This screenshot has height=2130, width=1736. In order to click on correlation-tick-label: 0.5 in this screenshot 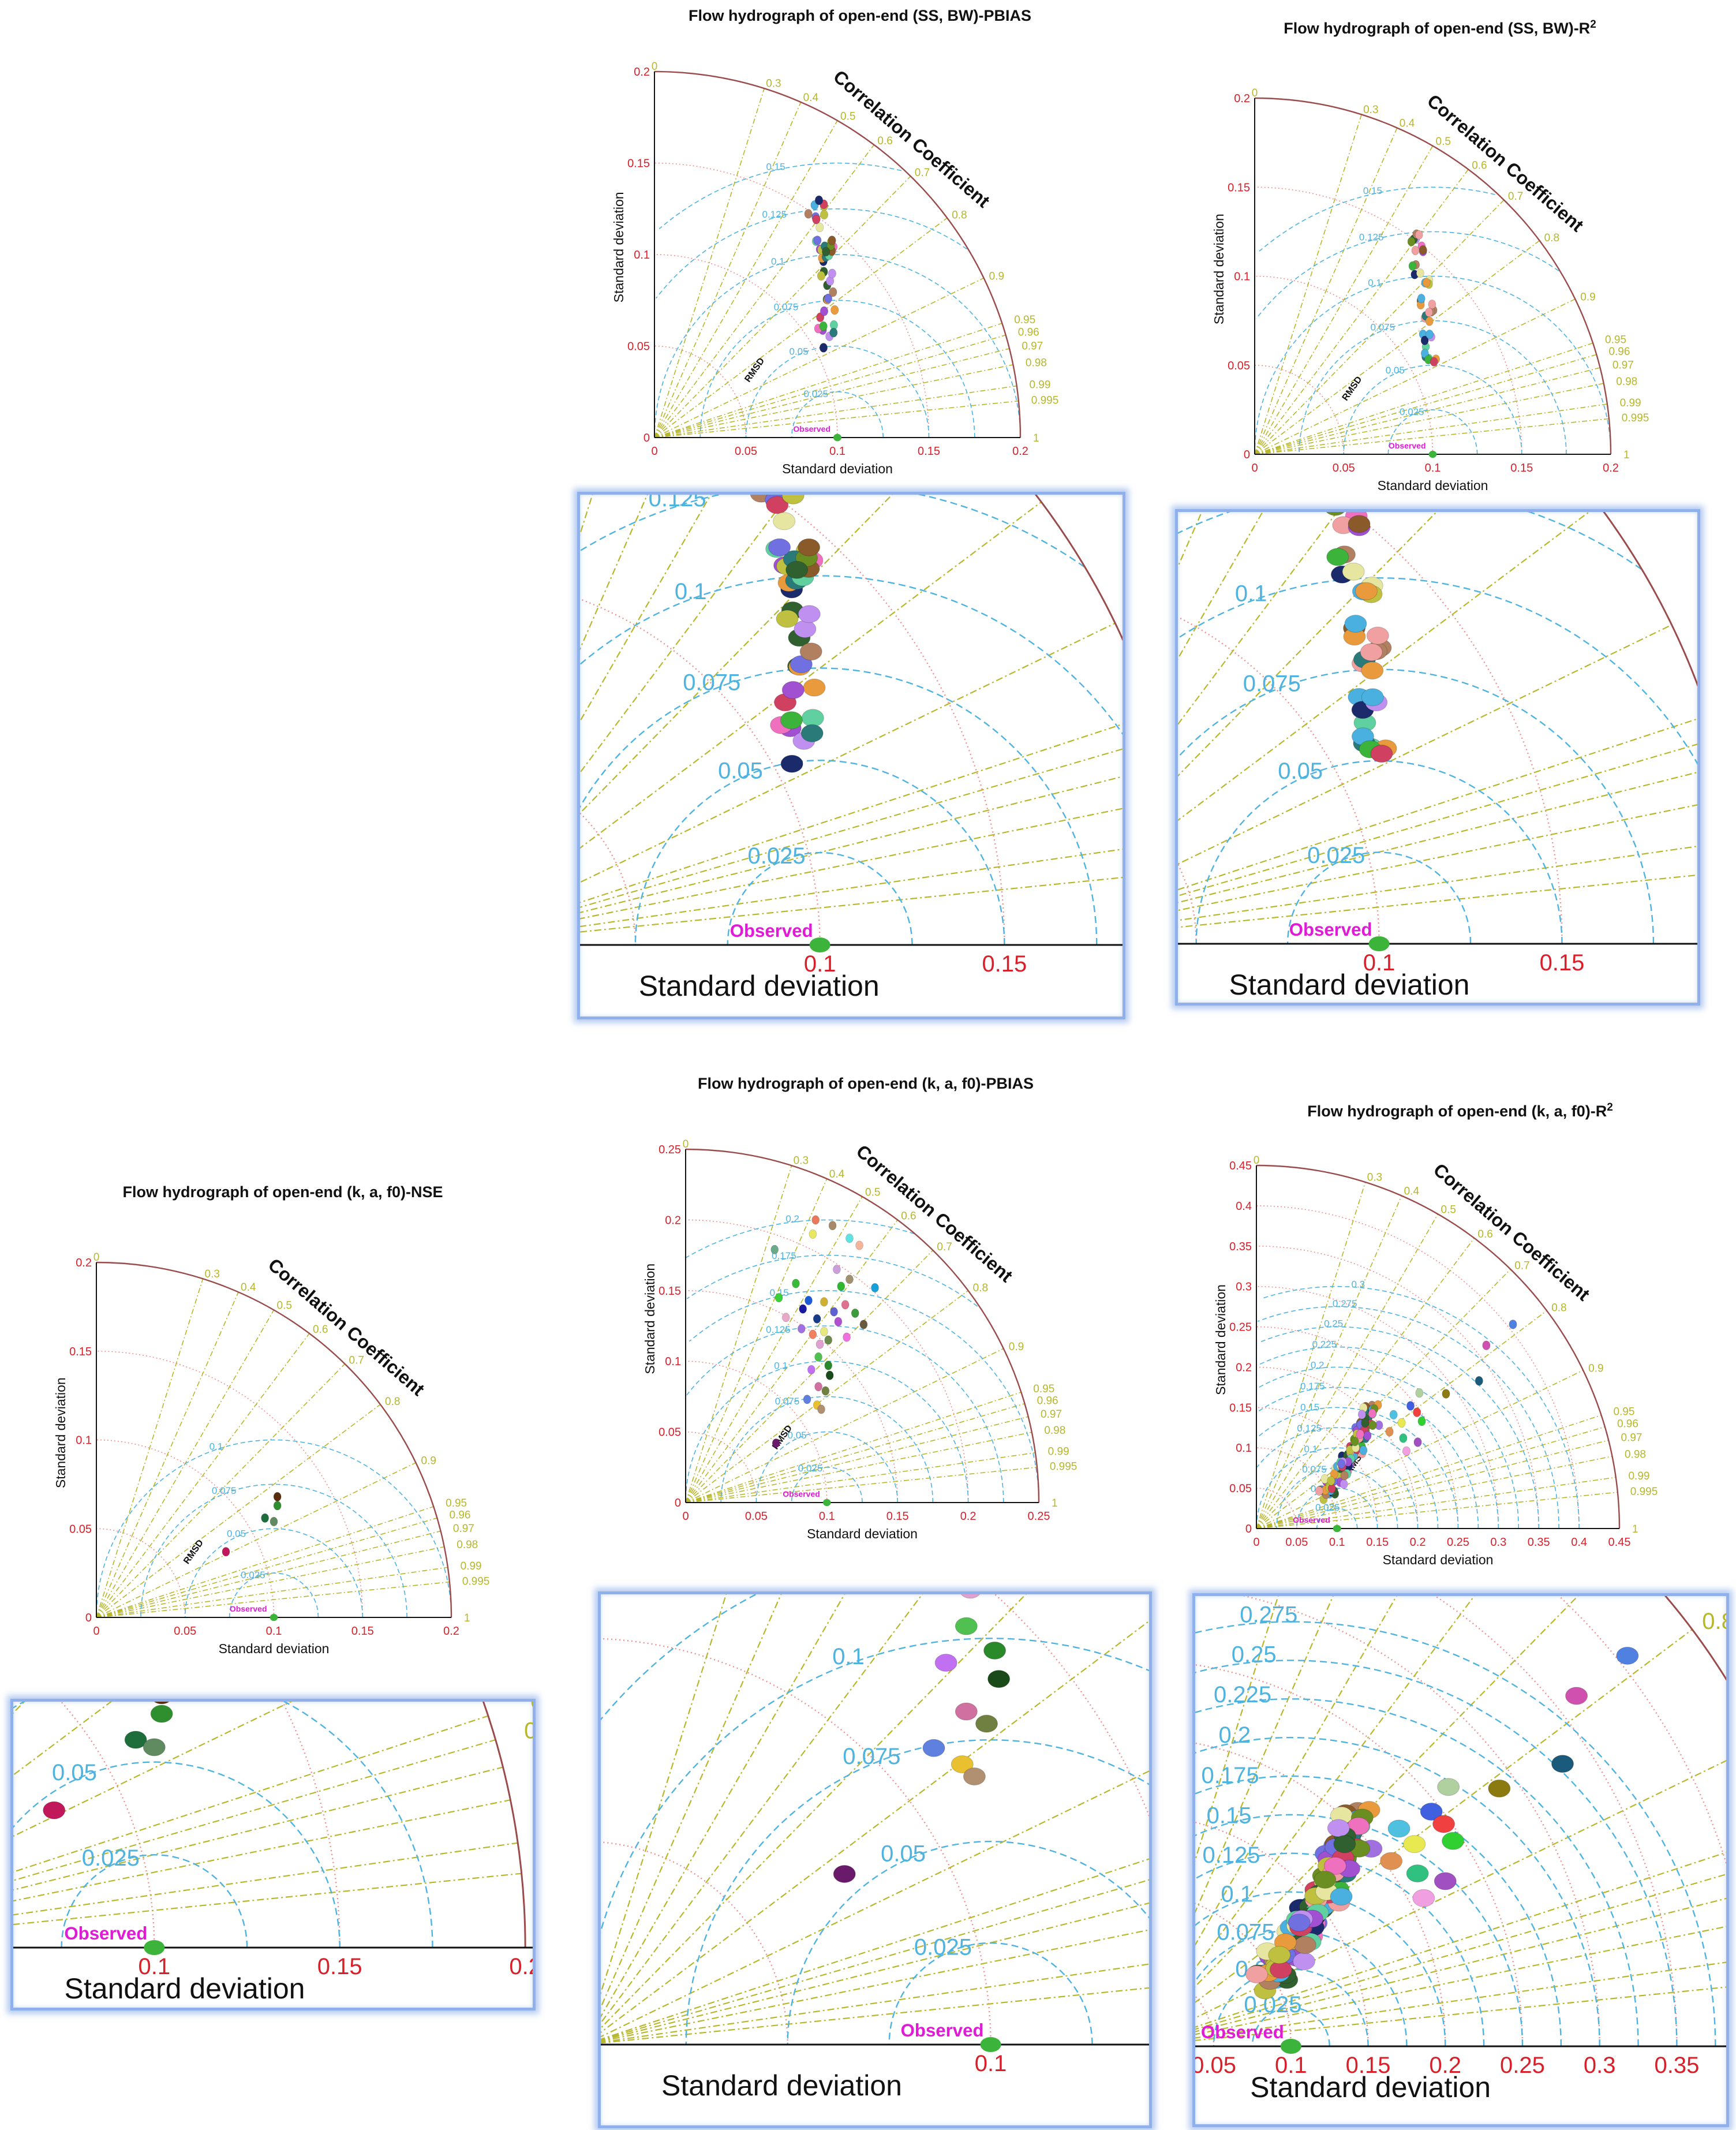, I will do `click(1443, 142)`.